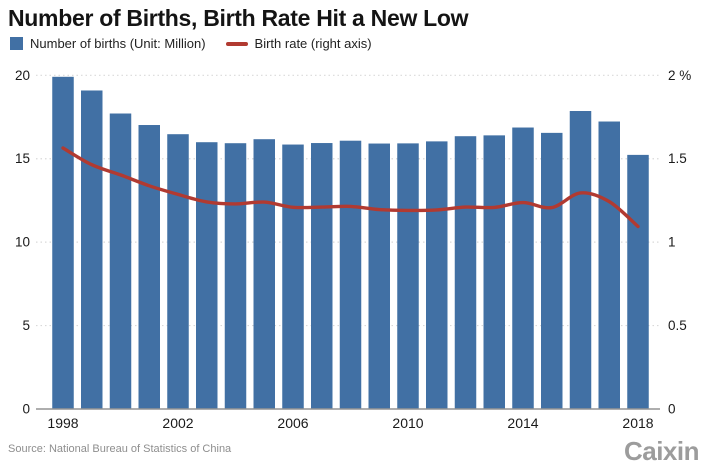 The width and height of the screenshot is (705, 470). Describe the element at coordinates (16, 43) in the screenshot. I see `births-swatch-icon` at that location.